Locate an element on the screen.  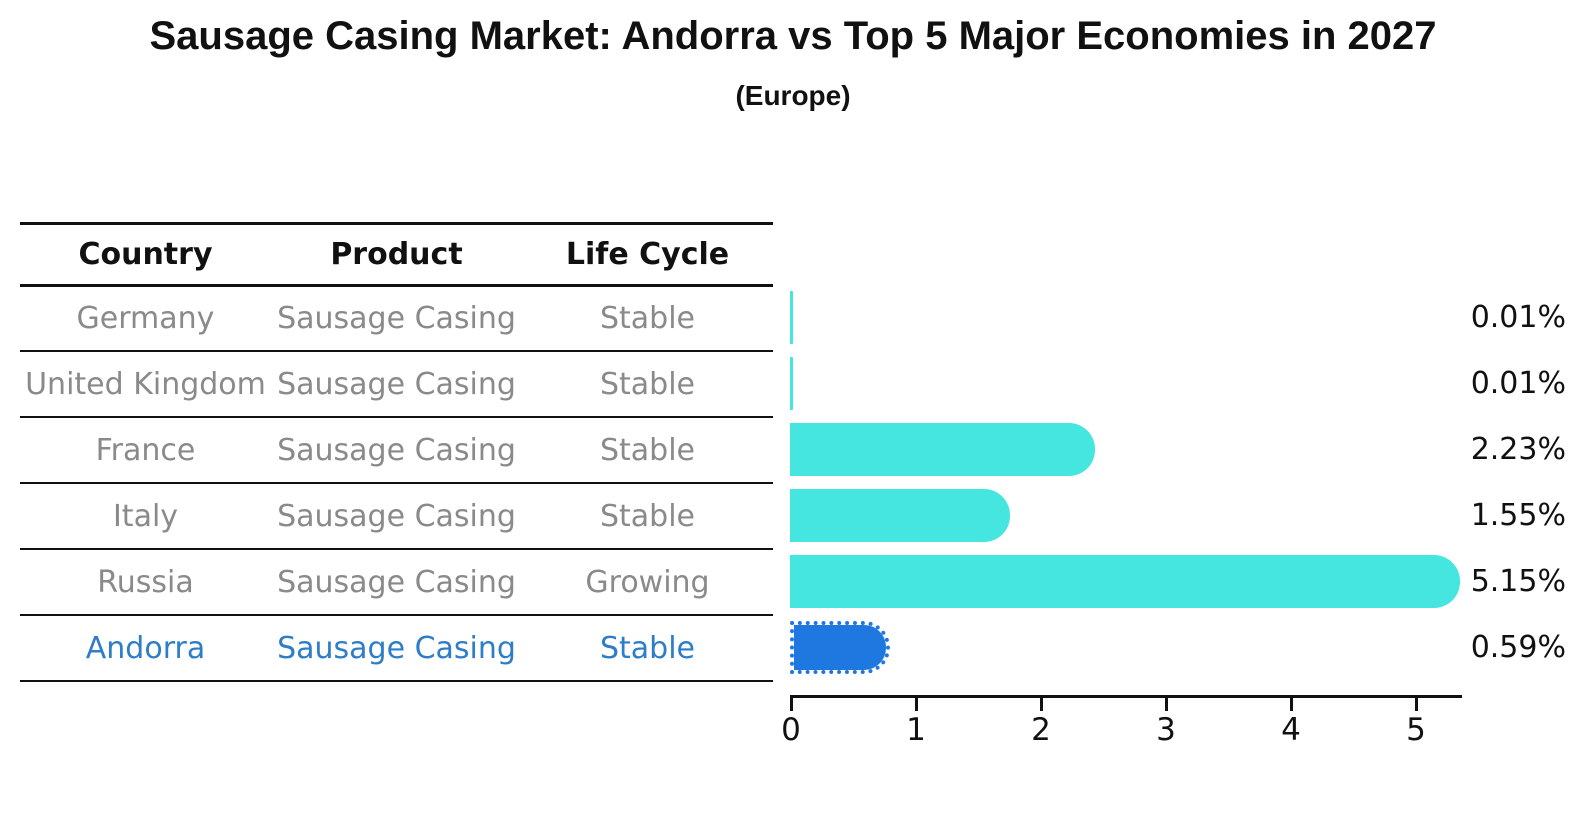
life-cycle-cell: Growing is located at coordinates (647, 582).